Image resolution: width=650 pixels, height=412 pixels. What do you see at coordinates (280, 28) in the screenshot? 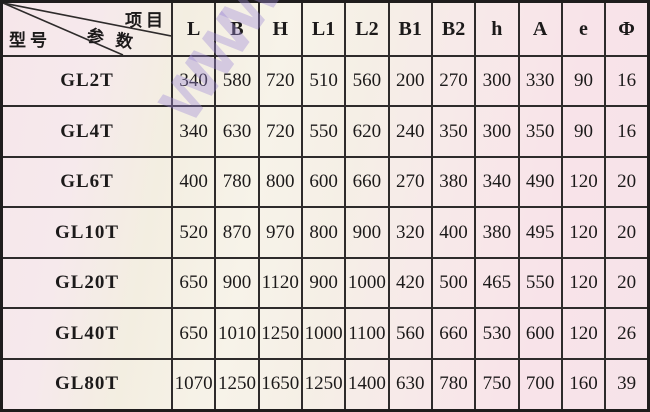
I see `column-header-H: H` at bounding box center [280, 28].